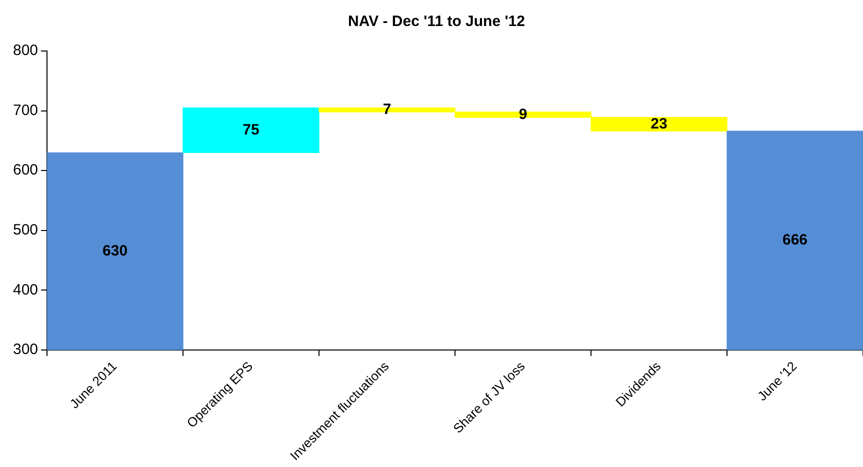  Describe the element at coordinates (25, 170) in the screenshot. I see `y-tick-label: 600` at that location.